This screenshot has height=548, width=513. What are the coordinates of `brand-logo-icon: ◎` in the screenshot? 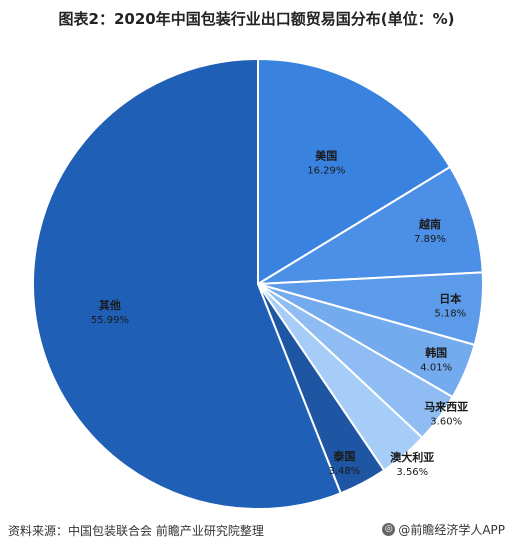 It's located at (389, 529).